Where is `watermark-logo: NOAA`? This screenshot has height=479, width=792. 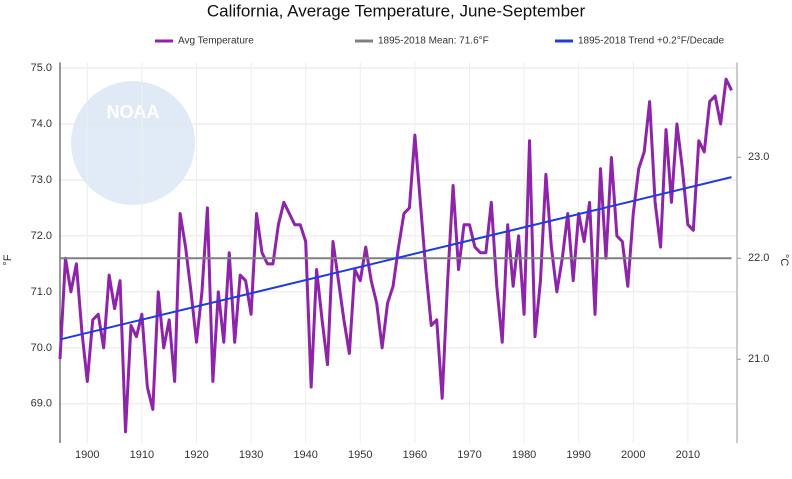 watermark-logo: NOAA is located at coordinates (133, 143).